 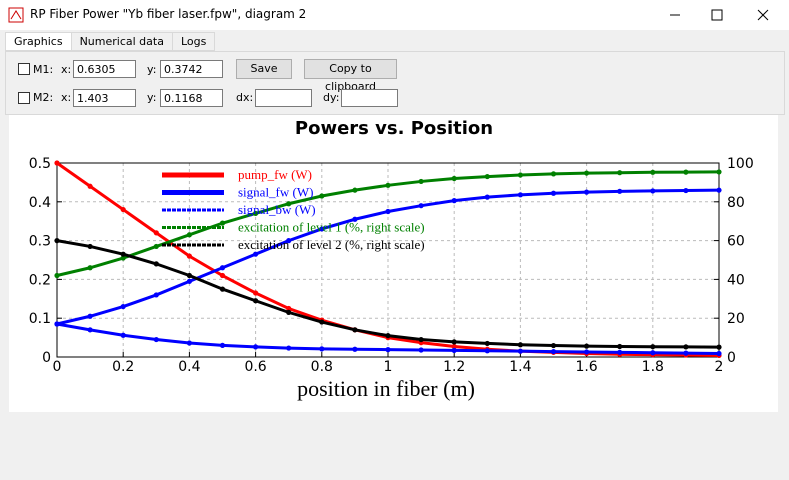 I want to click on legend-label: pump_fw (W), so click(x=275, y=174).